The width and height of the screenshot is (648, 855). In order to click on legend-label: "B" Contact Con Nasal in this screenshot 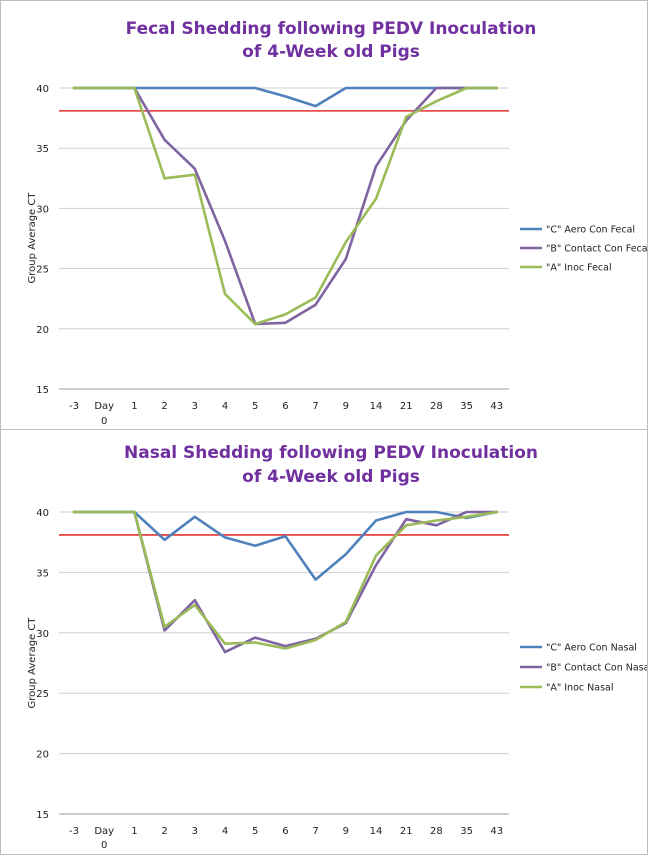, I will do `click(596, 668)`.